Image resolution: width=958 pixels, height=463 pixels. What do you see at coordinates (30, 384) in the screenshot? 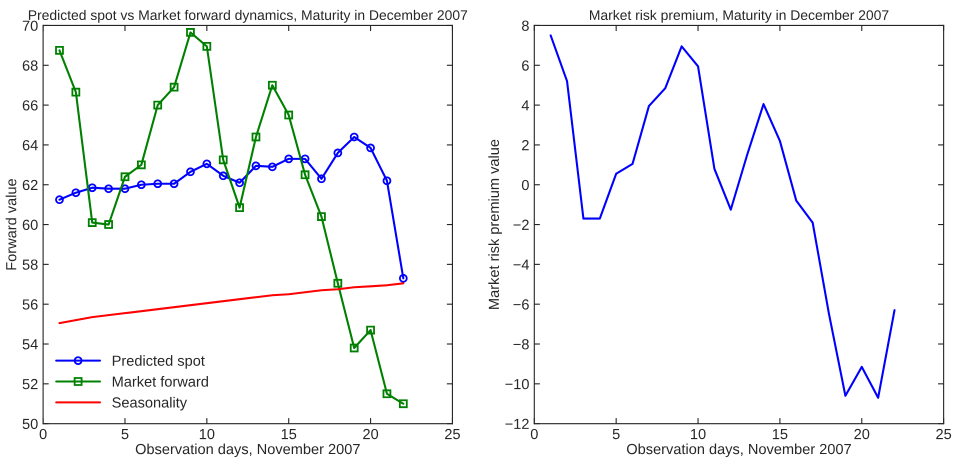
I see `y-tick-label: 52` at bounding box center [30, 384].